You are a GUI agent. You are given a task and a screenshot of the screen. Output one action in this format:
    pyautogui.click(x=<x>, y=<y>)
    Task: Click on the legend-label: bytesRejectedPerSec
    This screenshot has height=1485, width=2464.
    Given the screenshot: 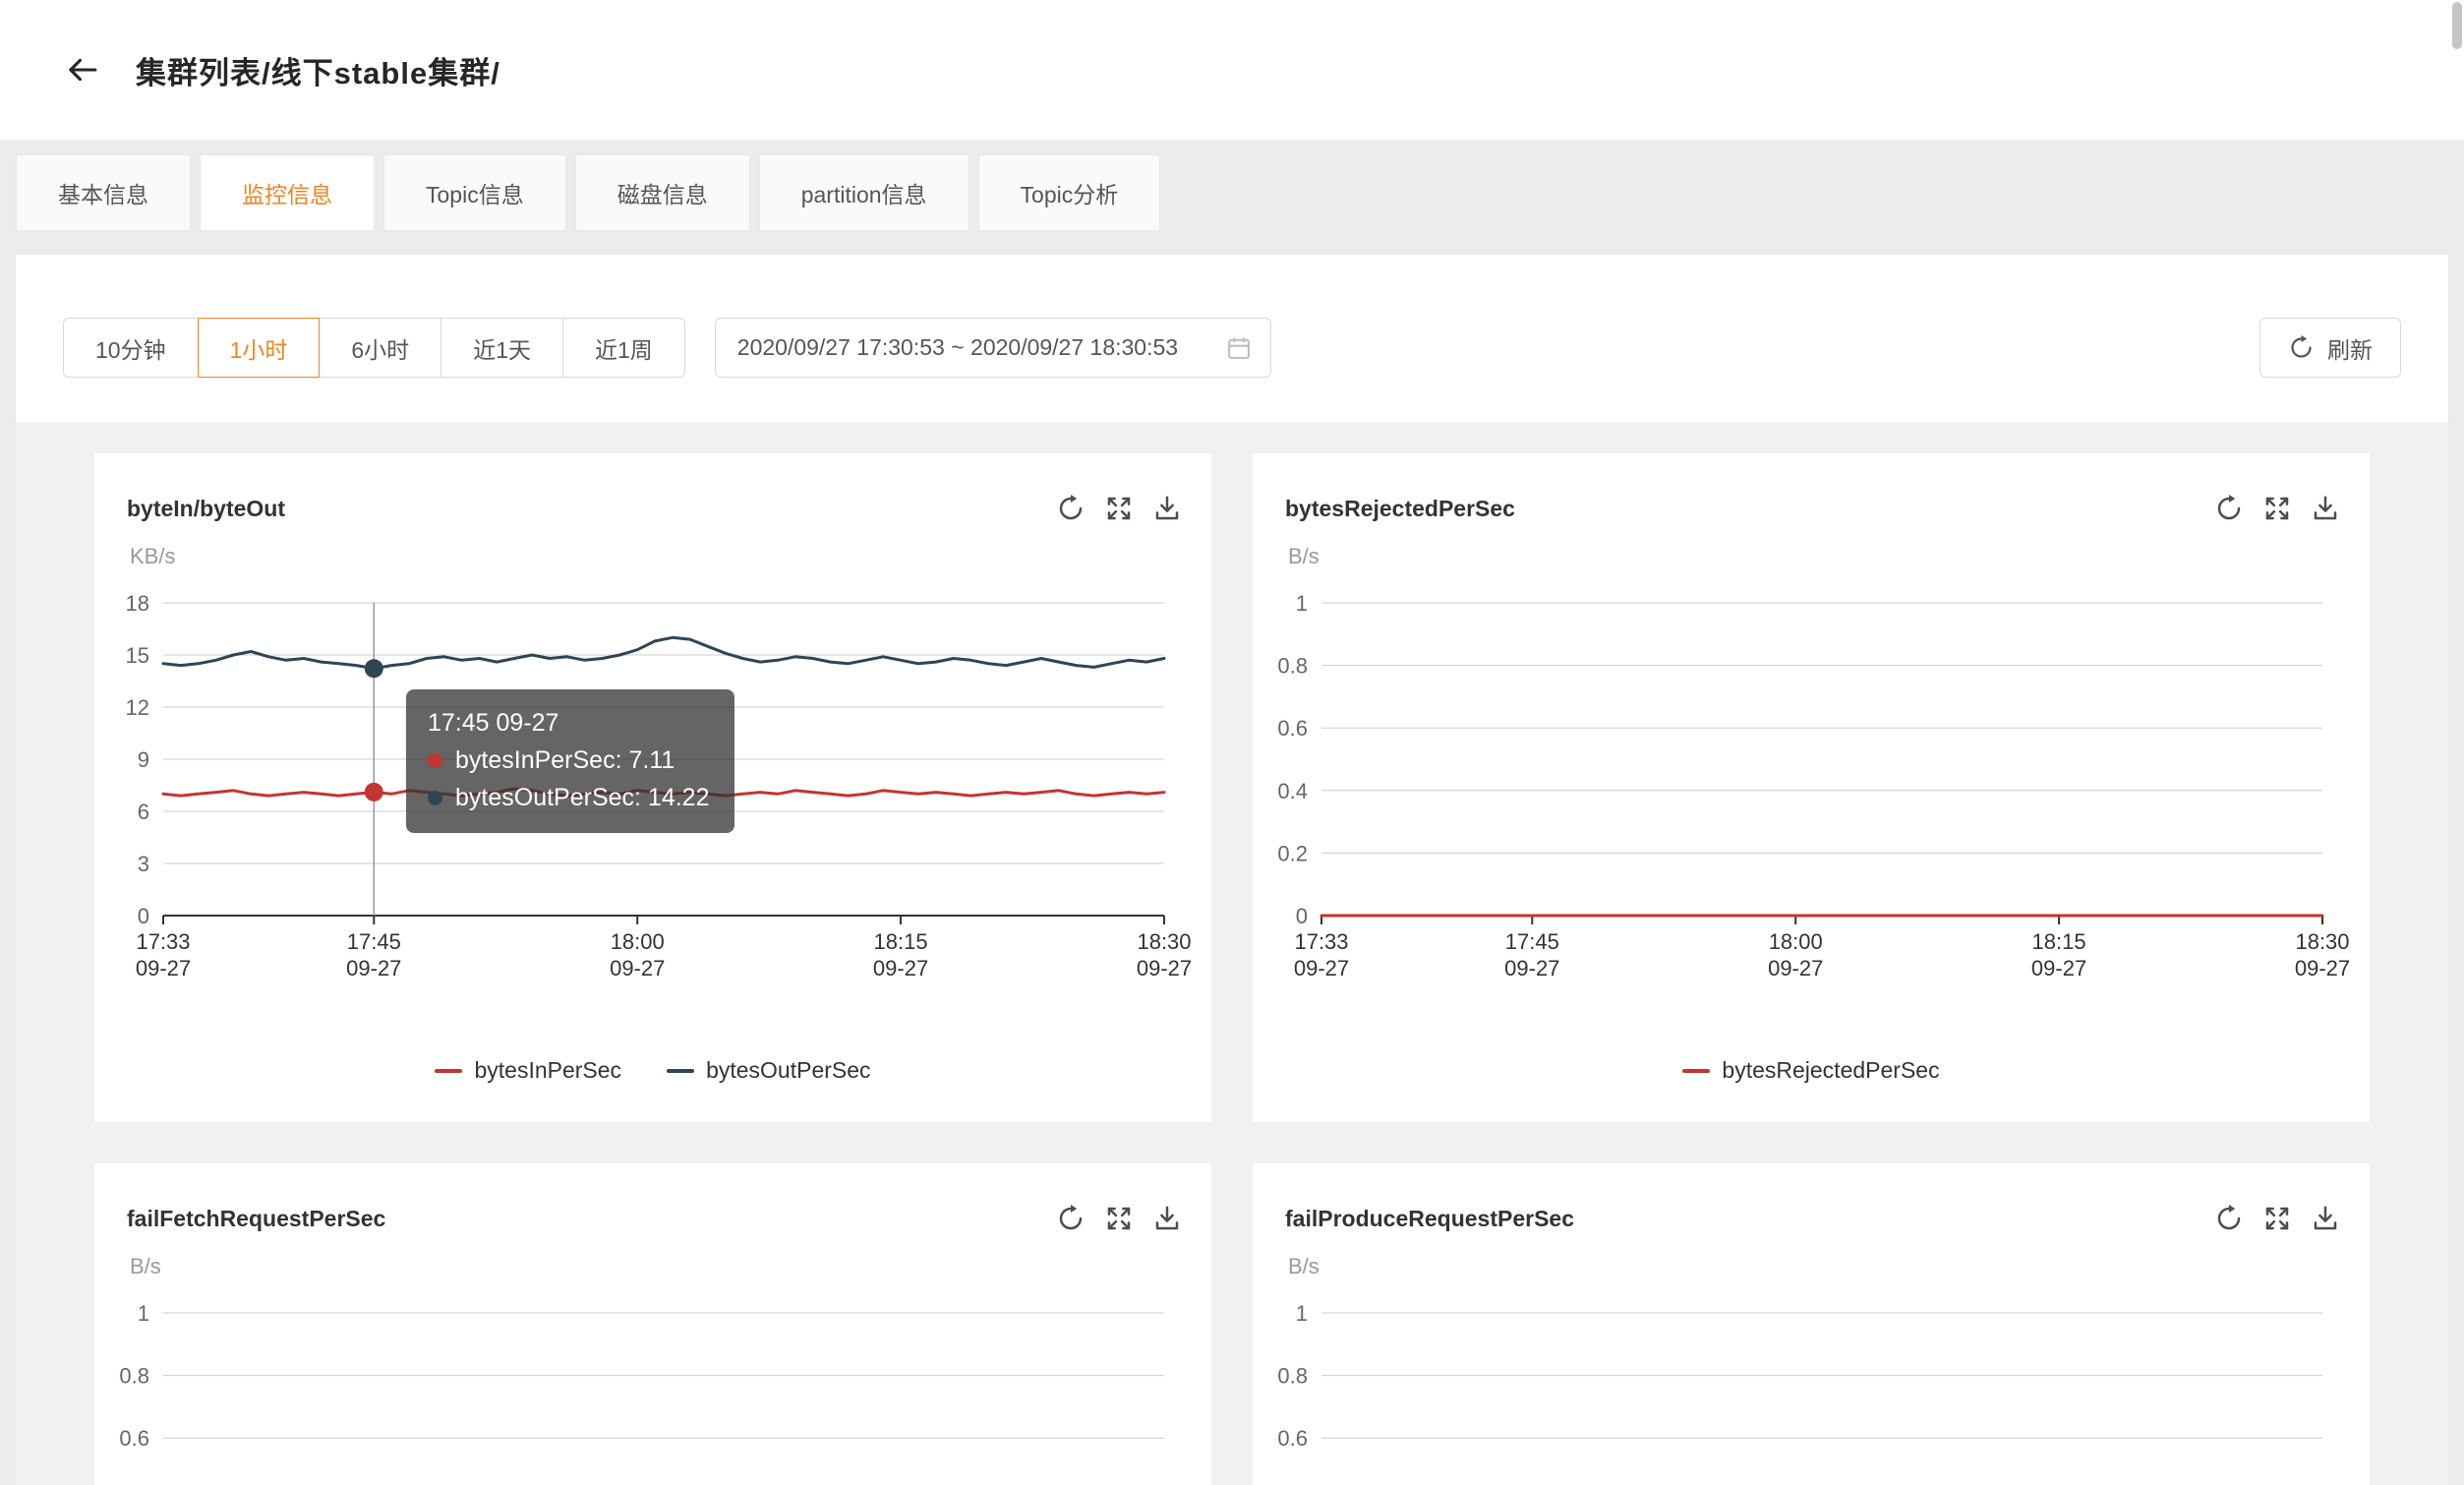 What is the action you would take?
    pyautogui.click(x=1831, y=1070)
    